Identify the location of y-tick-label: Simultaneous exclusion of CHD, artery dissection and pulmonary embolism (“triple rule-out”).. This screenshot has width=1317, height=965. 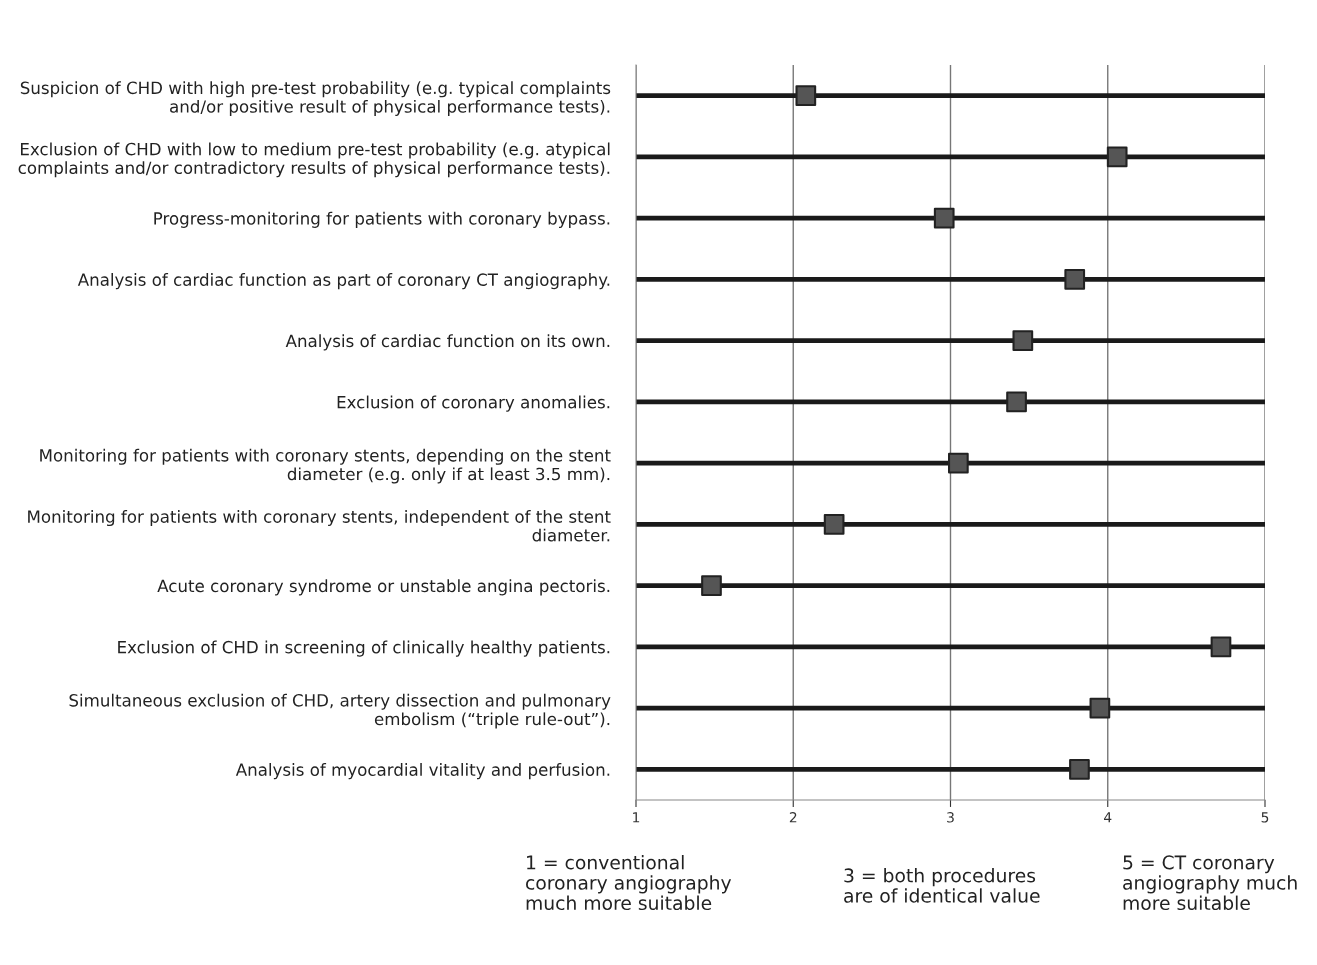
(340, 711).